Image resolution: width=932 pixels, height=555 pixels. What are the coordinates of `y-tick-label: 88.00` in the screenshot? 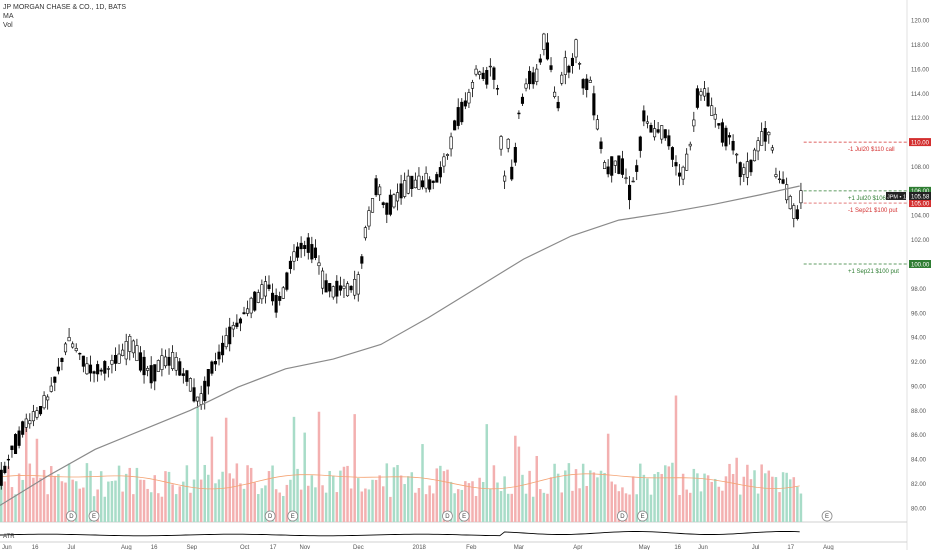 It's located at (919, 412).